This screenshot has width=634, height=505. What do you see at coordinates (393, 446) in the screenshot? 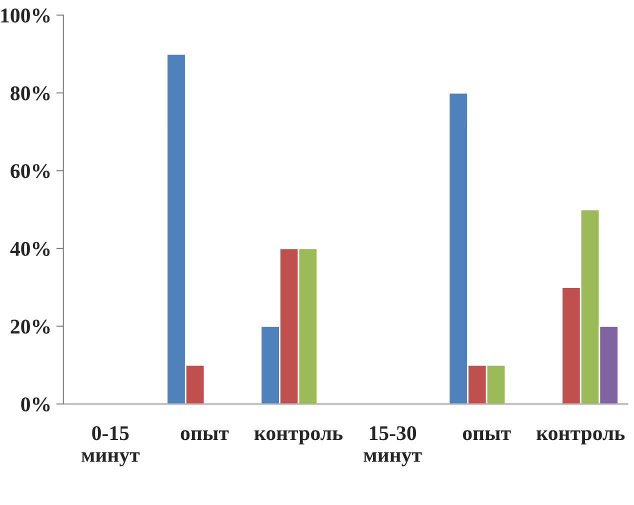
I see `x-tick-label: 15-30 минут` at bounding box center [393, 446].